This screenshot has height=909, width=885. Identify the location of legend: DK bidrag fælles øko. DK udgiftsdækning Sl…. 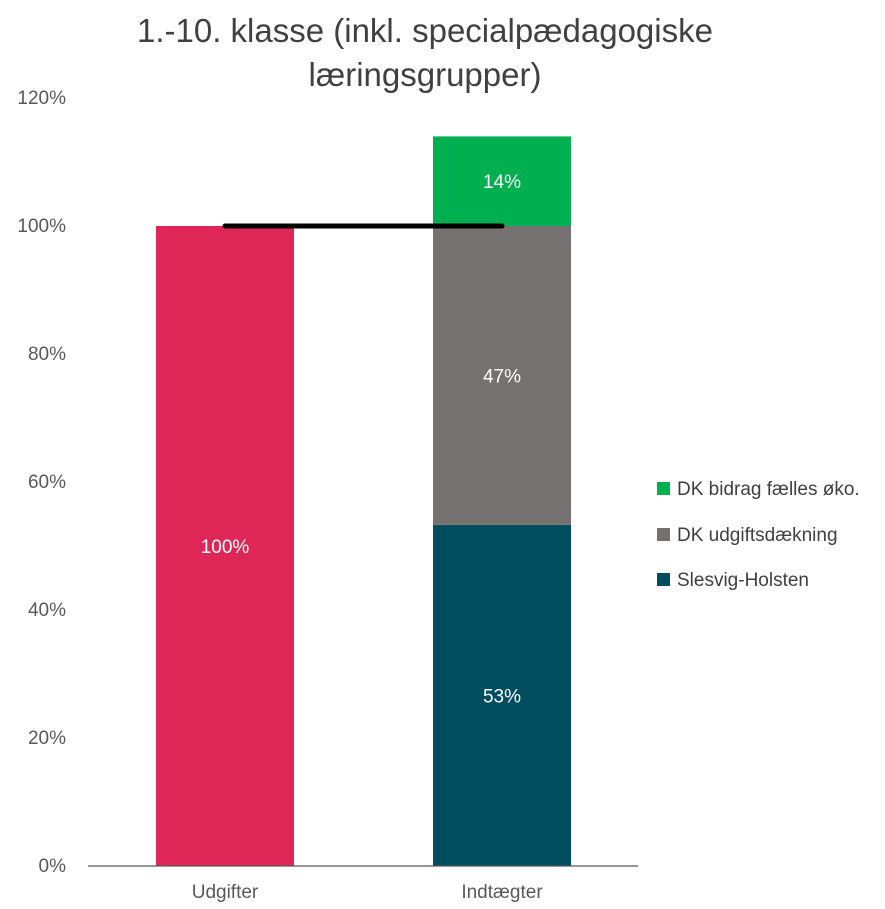
(758, 535).